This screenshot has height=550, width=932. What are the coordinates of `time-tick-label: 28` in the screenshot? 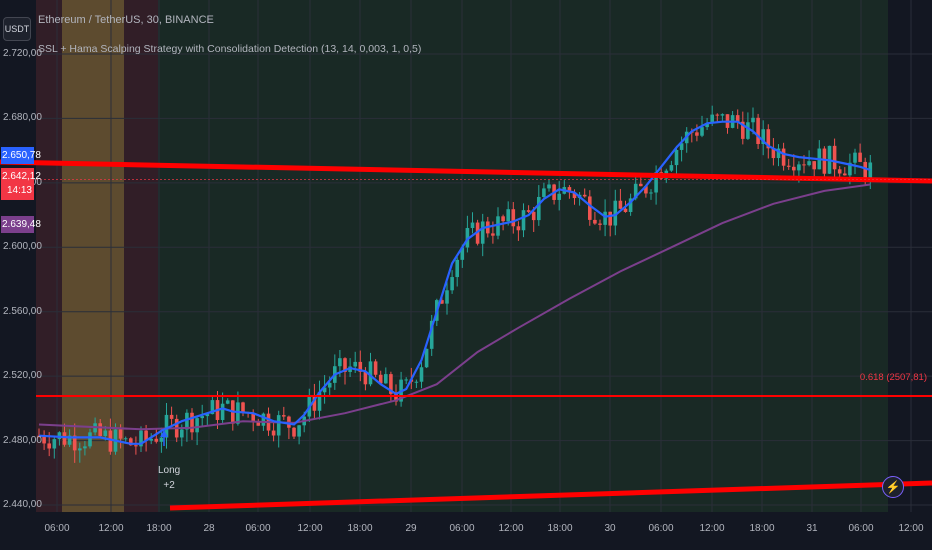 It's located at (209, 528).